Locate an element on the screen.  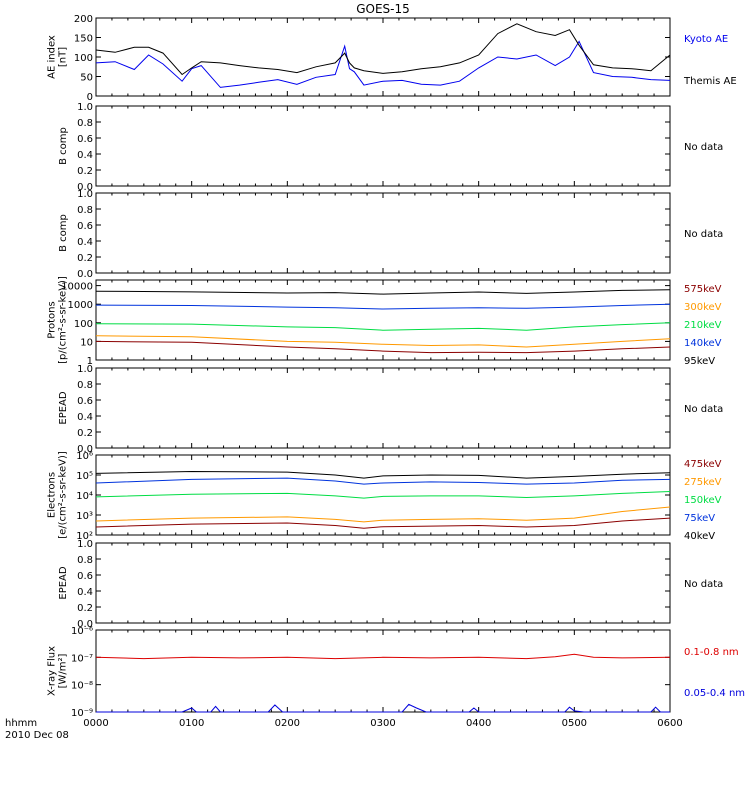
y-axis-label: [nT] is located at coordinates (63, 57).